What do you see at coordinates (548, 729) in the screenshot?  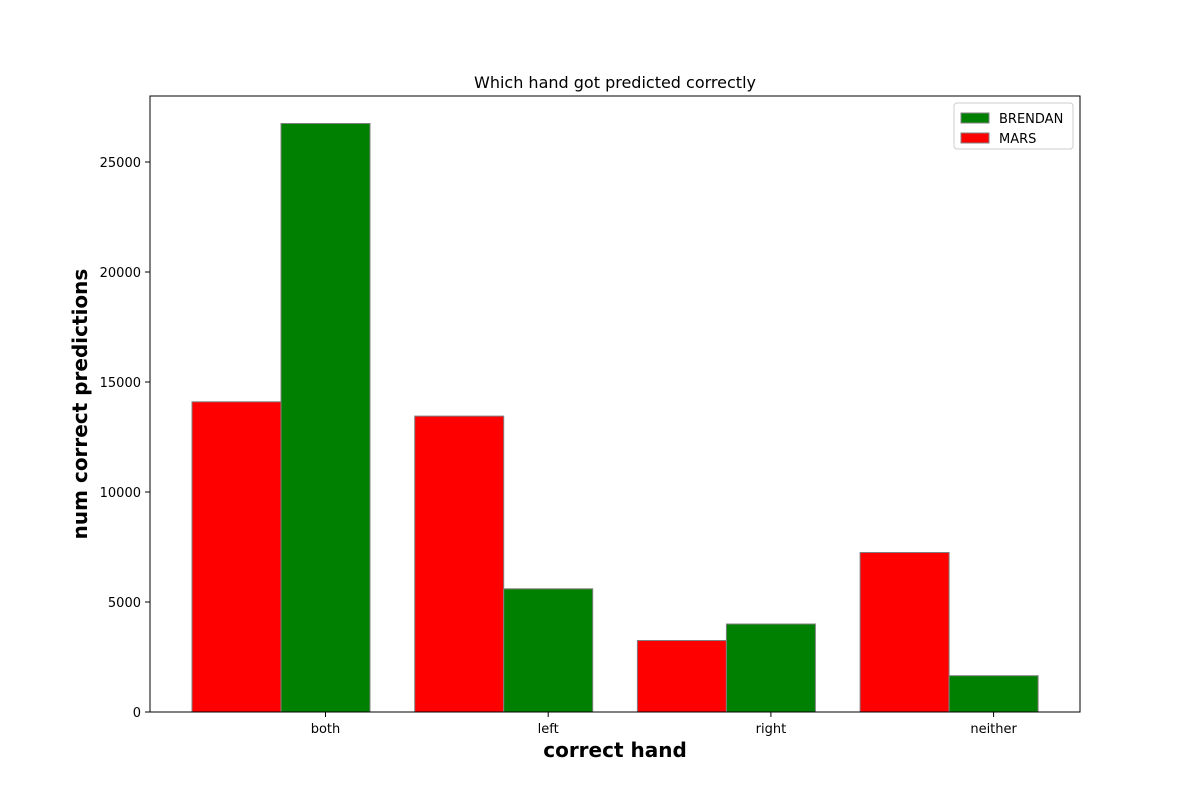 I see `x-tick-label-left: left` at bounding box center [548, 729].